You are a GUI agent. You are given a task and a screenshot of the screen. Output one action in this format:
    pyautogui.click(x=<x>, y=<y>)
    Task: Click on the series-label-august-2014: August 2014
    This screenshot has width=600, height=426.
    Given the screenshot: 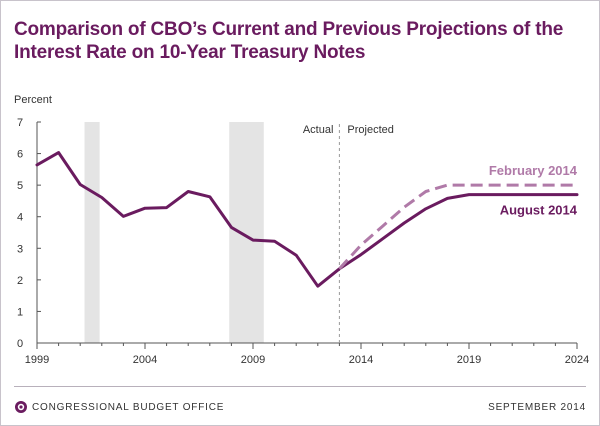 What is the action you would take?
    pyautogui.click(x=539, y=210)
    